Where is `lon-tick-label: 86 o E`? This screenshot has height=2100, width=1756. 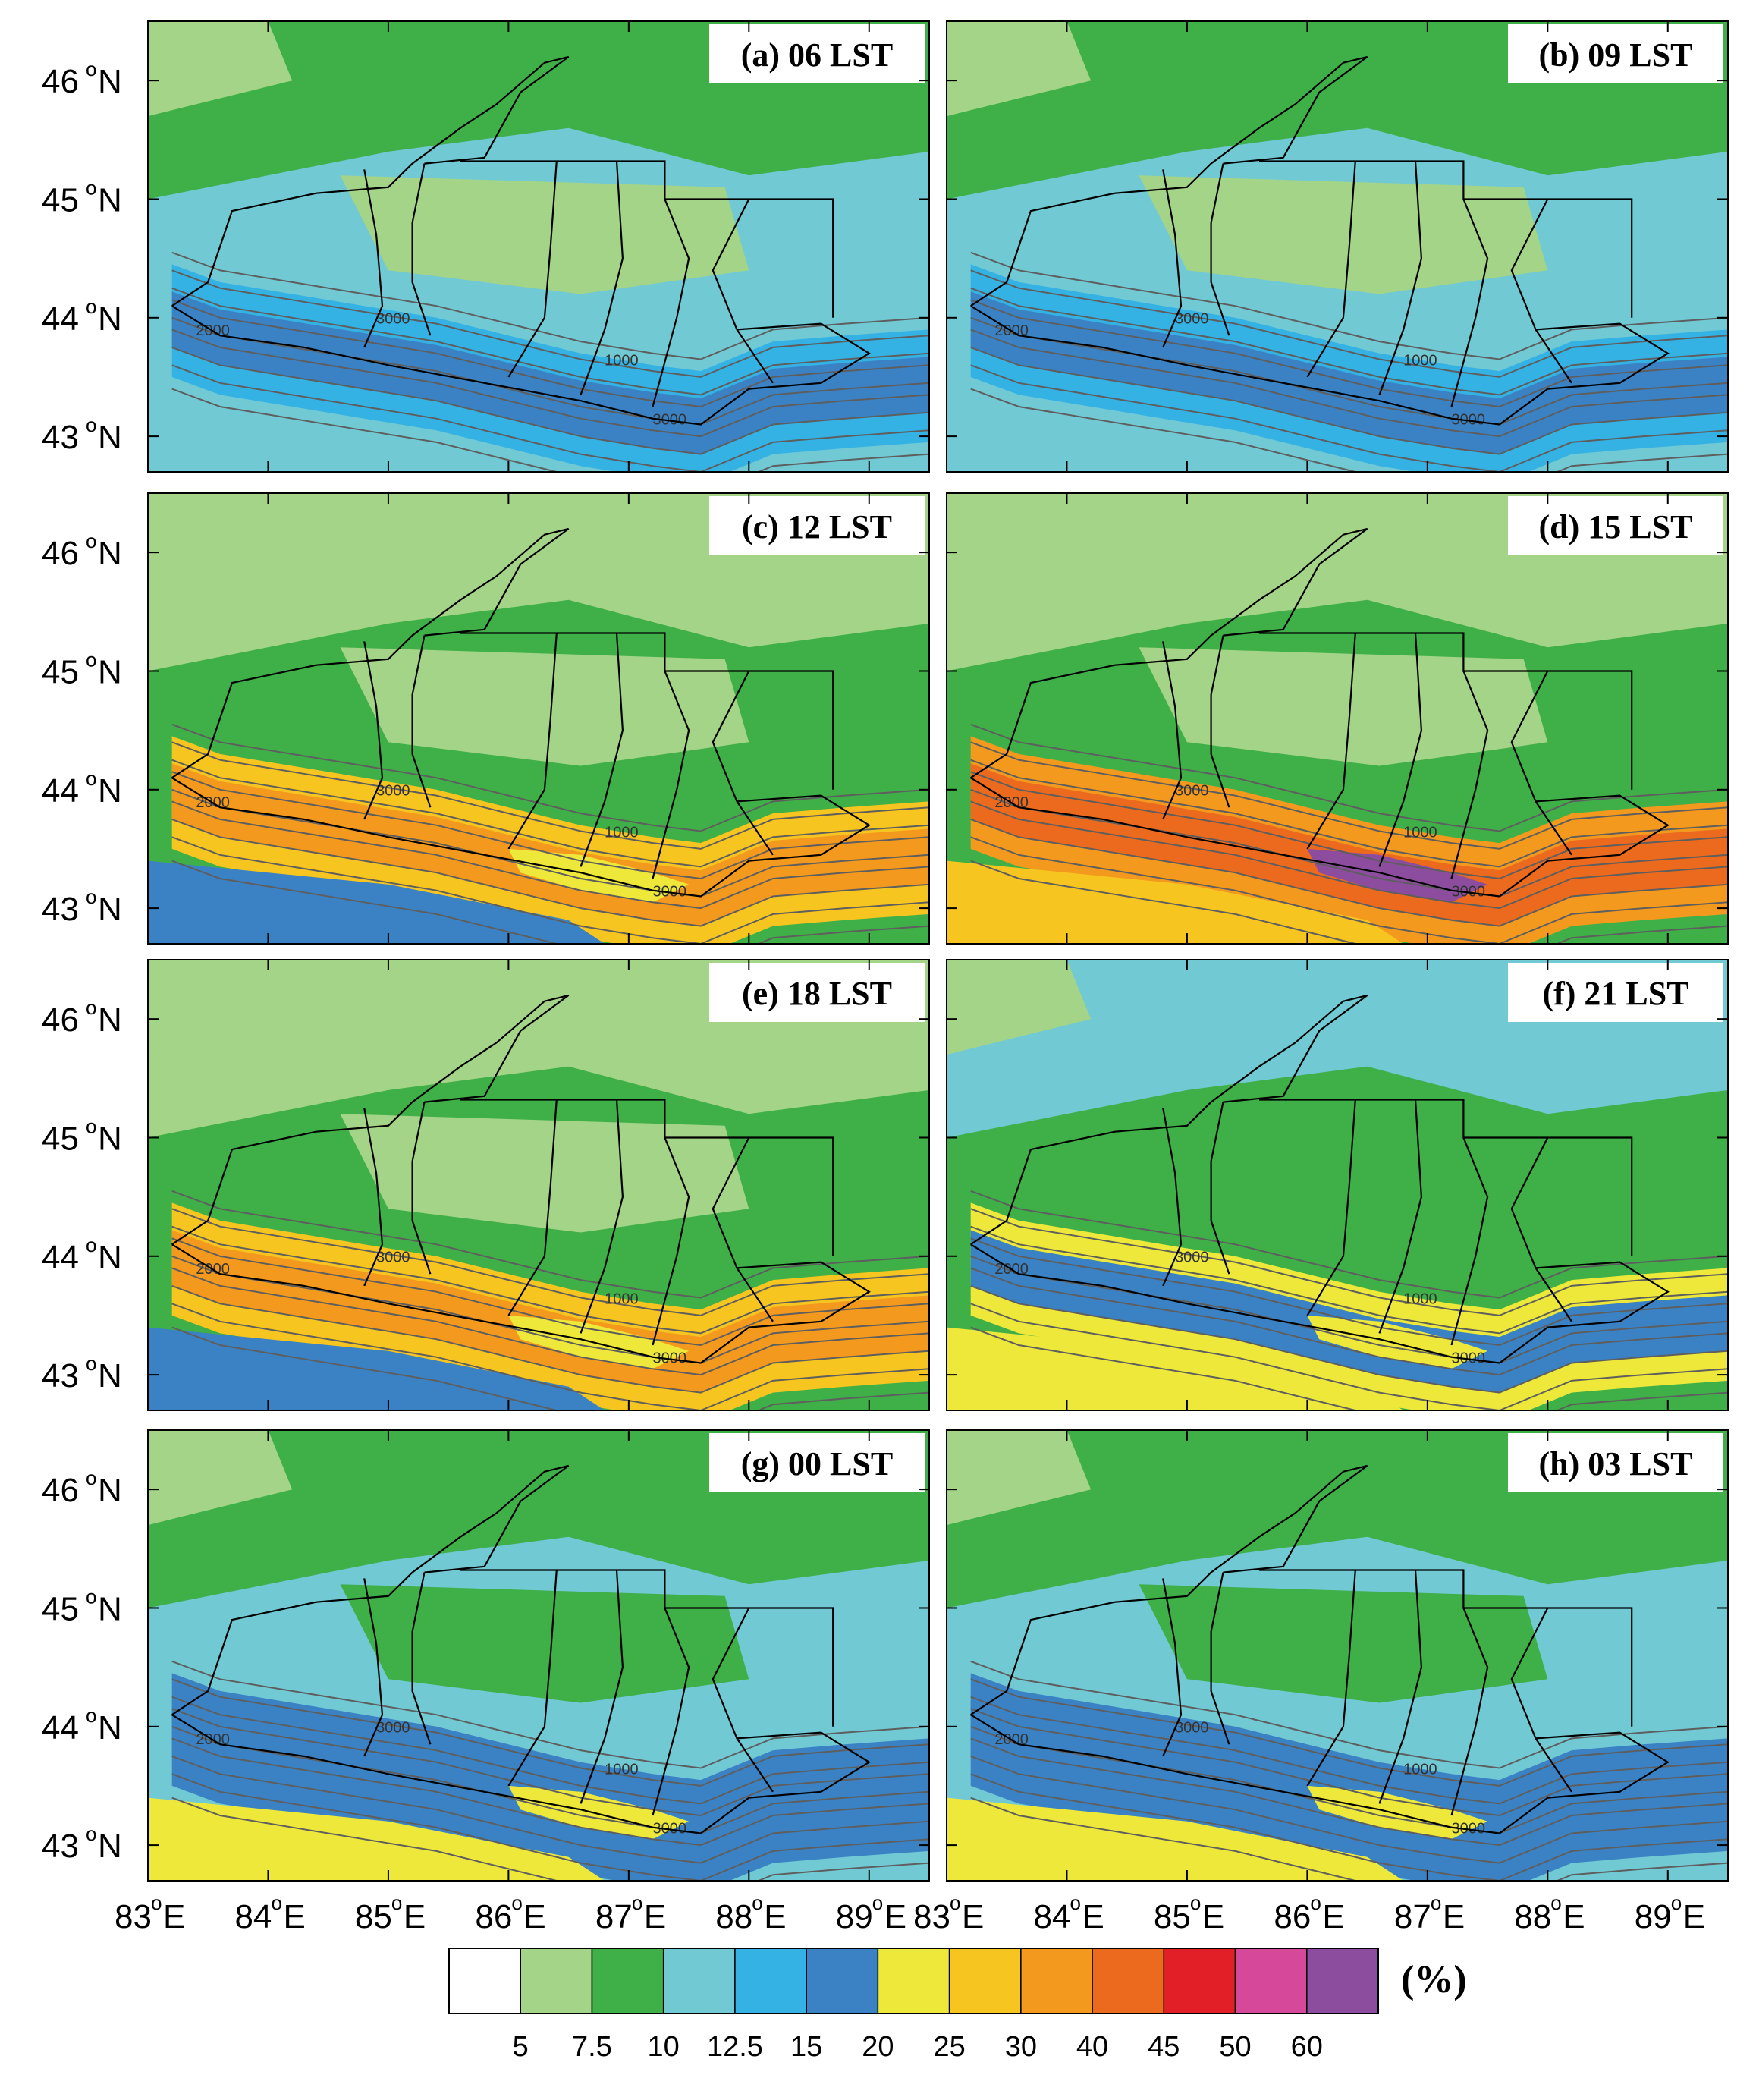
lon-tick-label: 86 o E is located at coordinates (1309, 1913).